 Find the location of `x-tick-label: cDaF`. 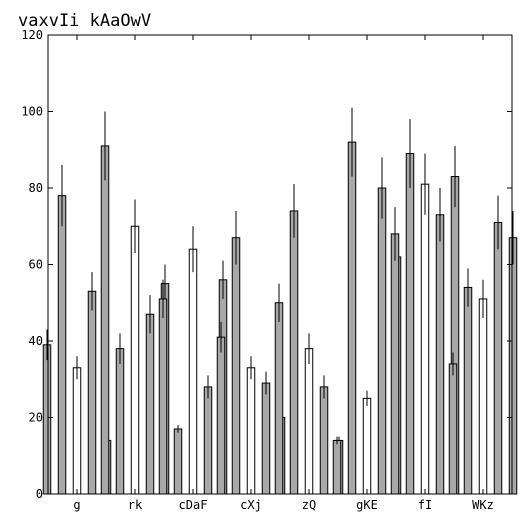

x-tick-label: cDaF is located at coordinates (193, 505).